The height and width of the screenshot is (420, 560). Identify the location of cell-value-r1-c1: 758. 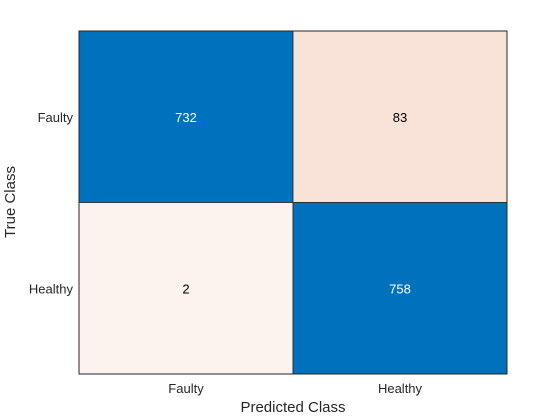
(400, 288).